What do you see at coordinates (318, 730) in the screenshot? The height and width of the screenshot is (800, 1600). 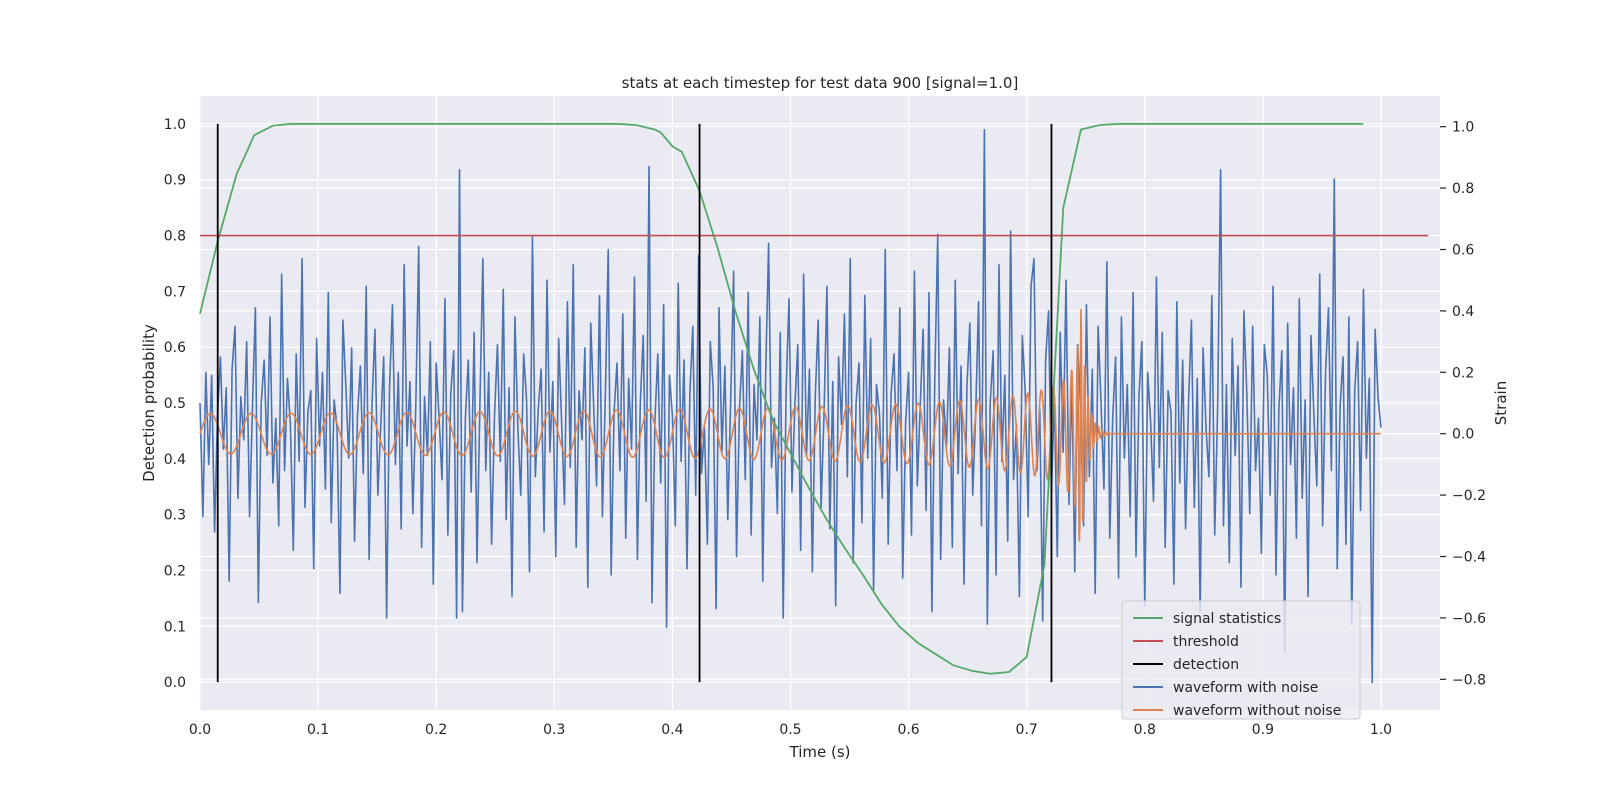 I see `x-tick-label: 0.1` at bounding box center [318, 730].